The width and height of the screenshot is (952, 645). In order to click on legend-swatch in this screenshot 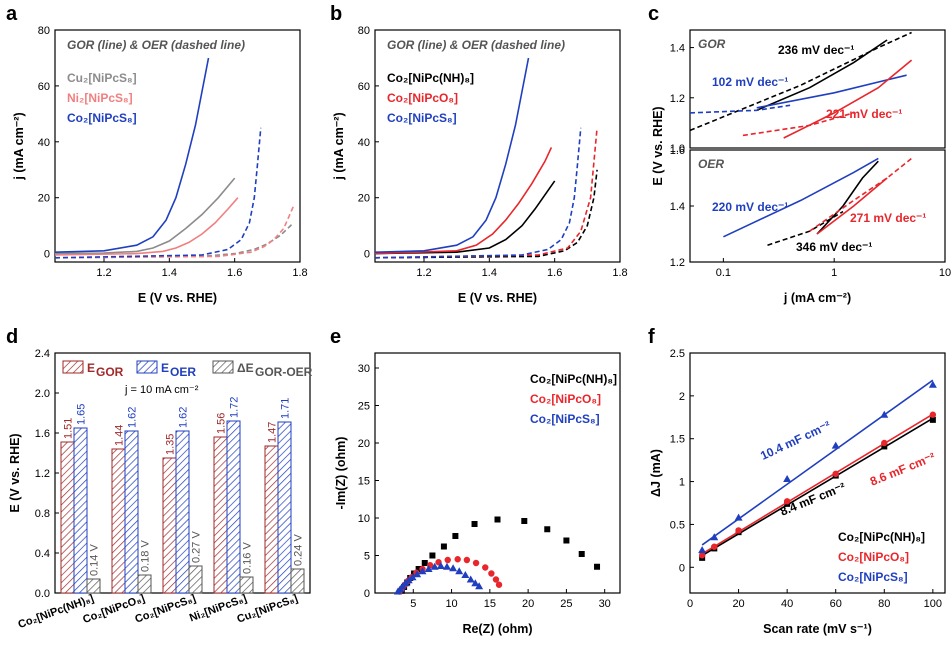, I will do `click(147, 367)`.